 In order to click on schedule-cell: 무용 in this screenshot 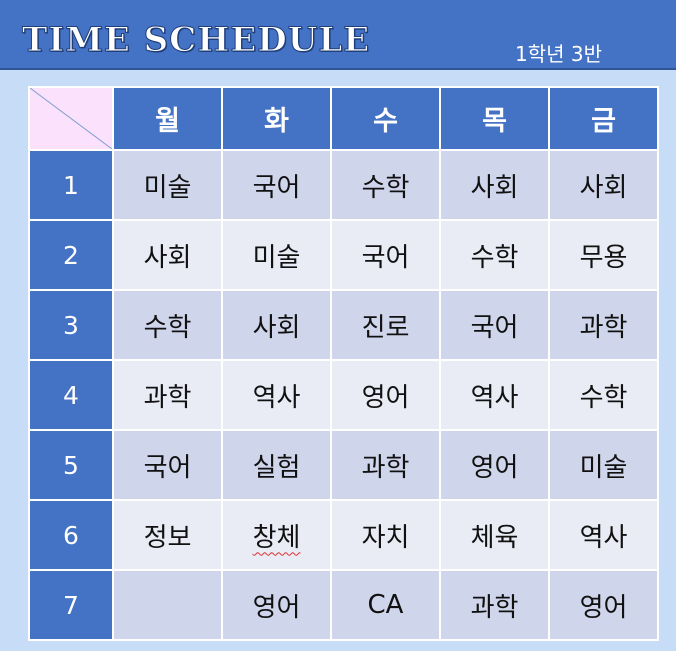, I will do `click(603, 255)`.